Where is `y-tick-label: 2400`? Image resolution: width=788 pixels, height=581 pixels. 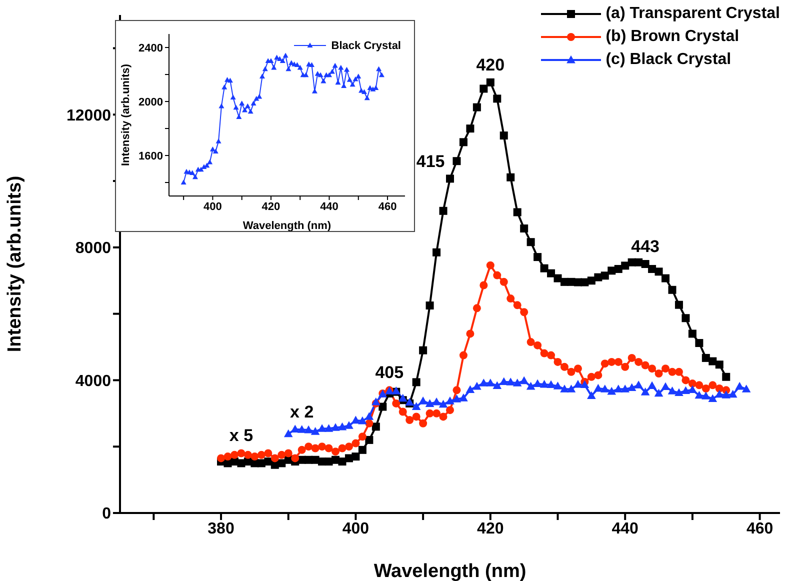
y-tick-label: 2400 is located at coordinates (150, 48).